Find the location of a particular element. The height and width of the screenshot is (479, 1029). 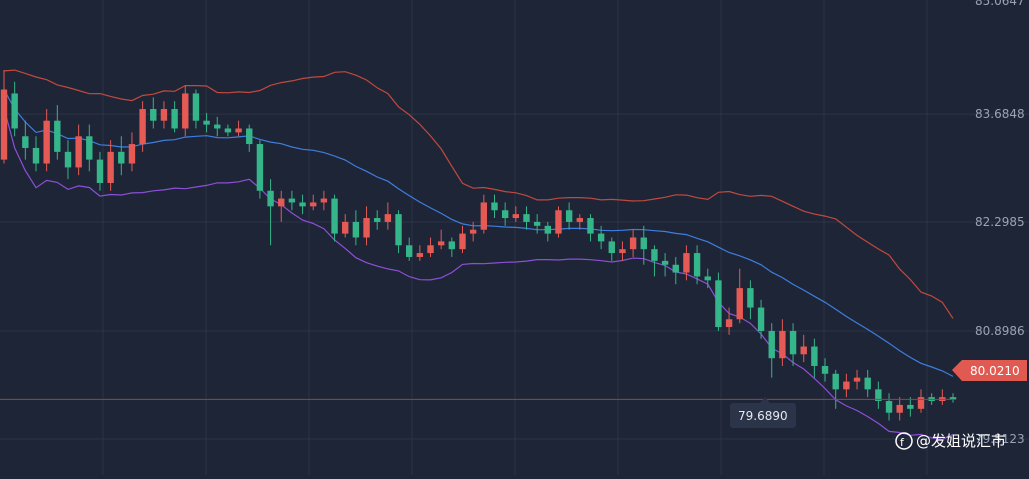

price-axis: 85.0647 83.6848 82.2985 80.8986 79.5123 is located at coordinates (1000, 223).